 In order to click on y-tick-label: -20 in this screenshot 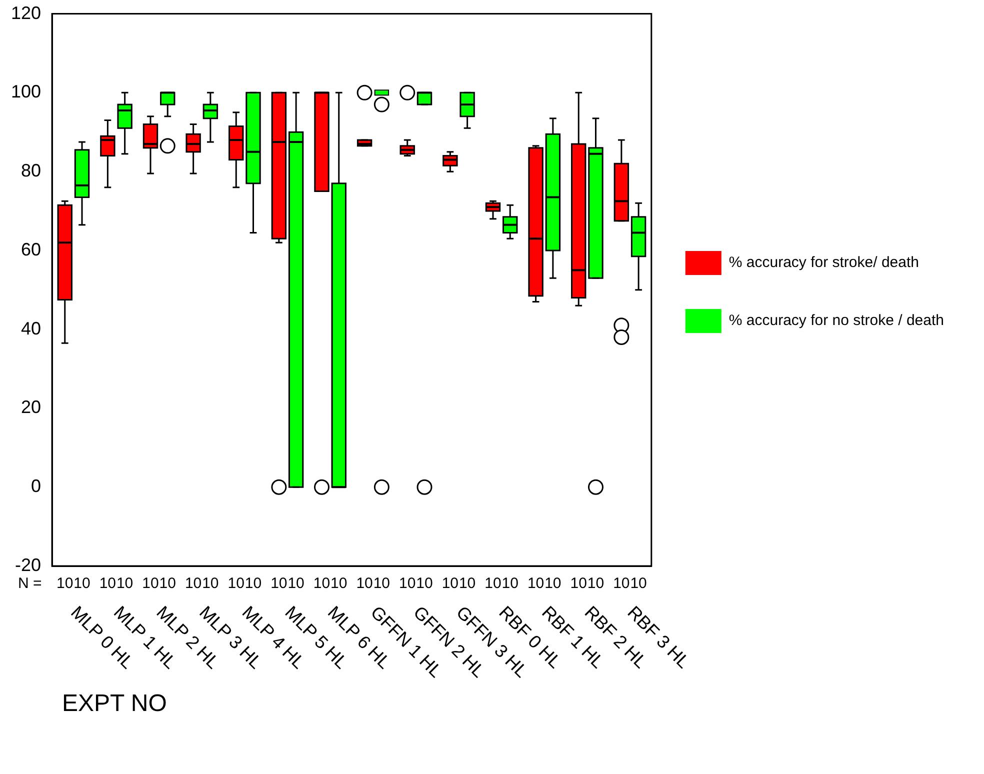, I will do `click(28, 564)`.